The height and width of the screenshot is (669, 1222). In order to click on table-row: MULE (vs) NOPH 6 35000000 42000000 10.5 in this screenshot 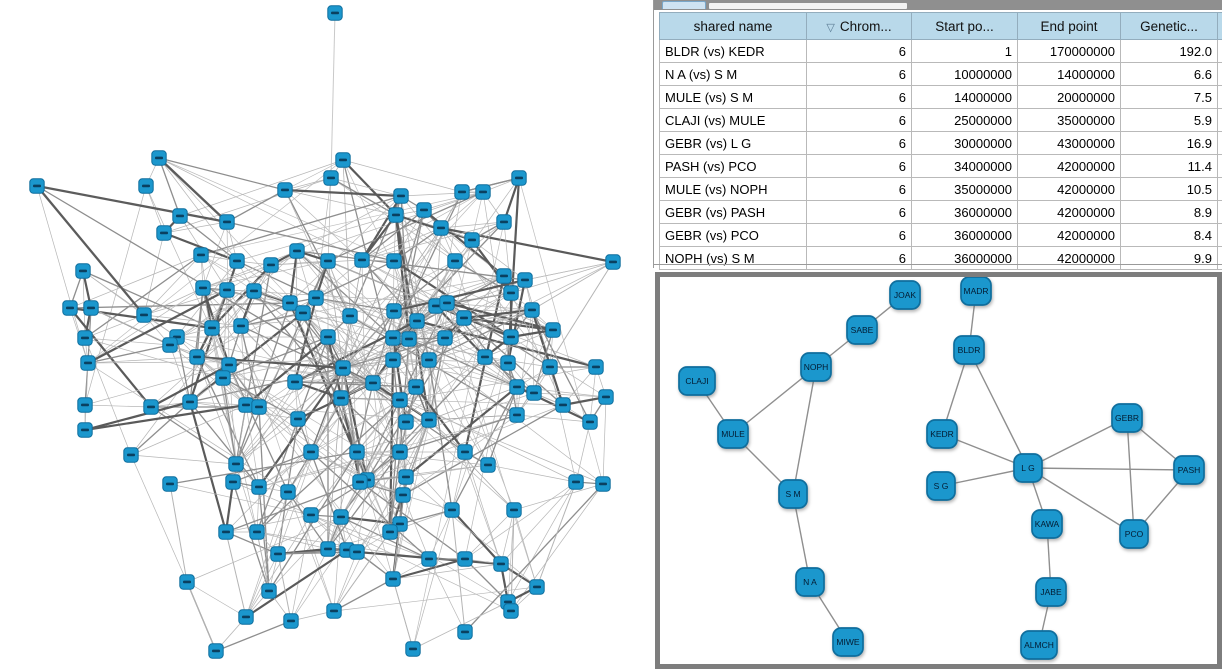, I will do `click(940, 189)`.